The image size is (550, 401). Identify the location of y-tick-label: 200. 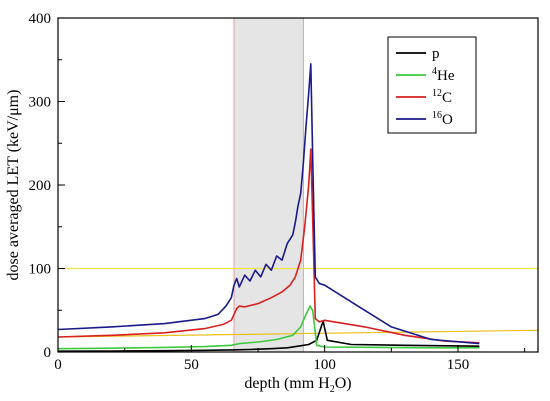
(40, 186).